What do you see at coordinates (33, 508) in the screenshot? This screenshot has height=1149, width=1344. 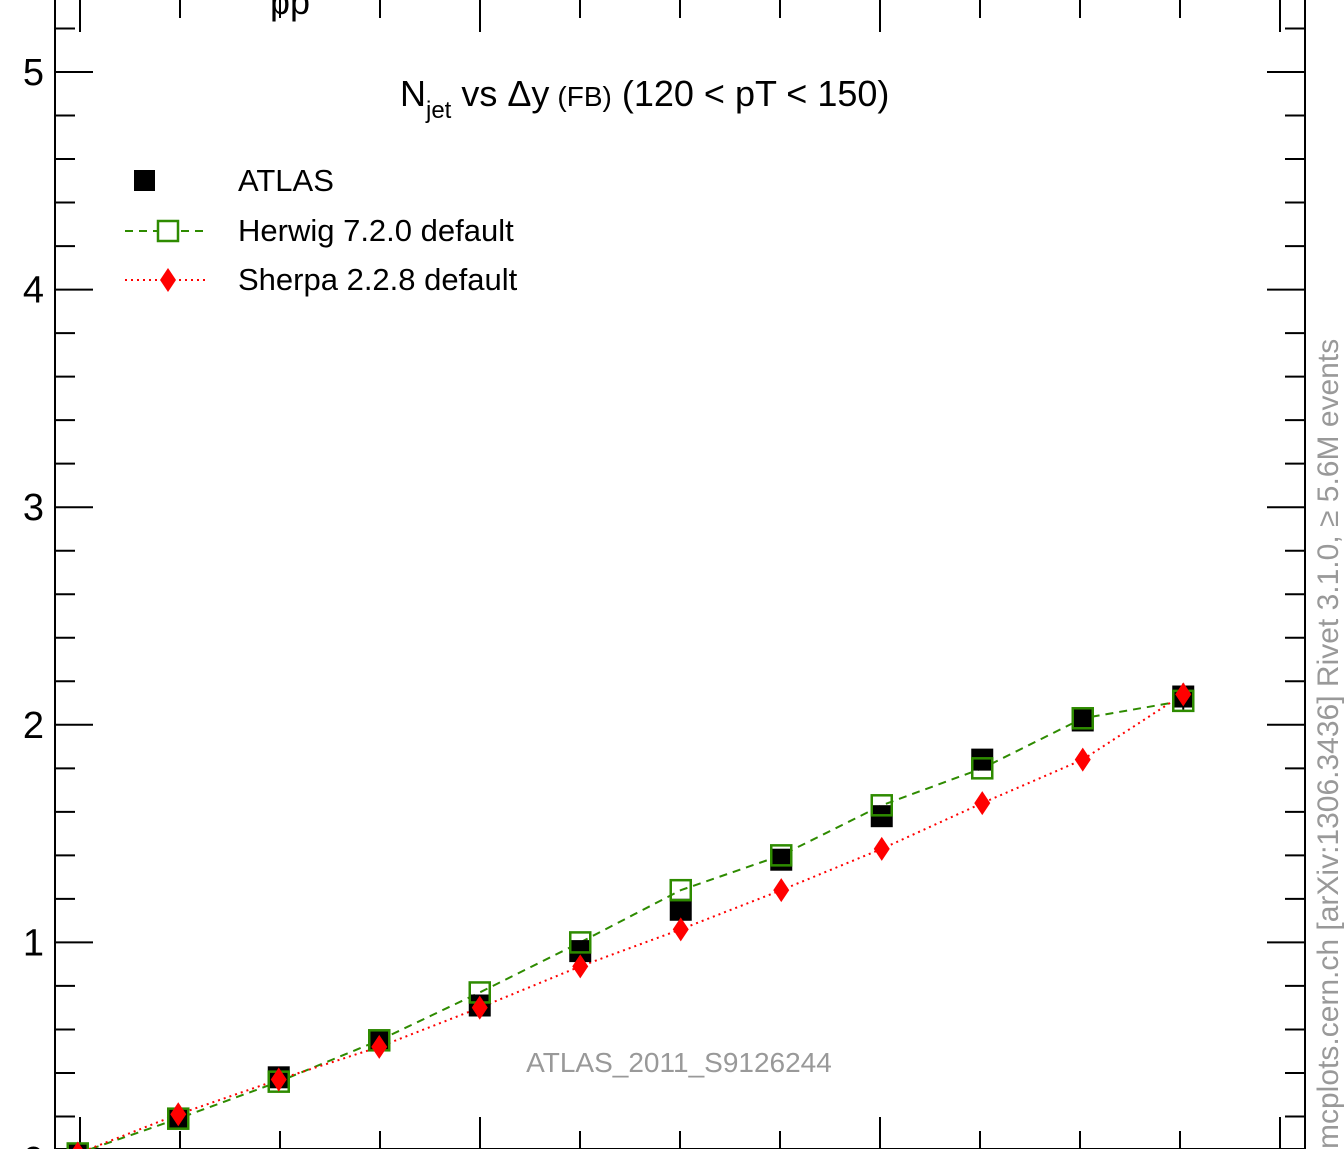 I see `y-tick-label: 3` at bounding box center [33, 508].